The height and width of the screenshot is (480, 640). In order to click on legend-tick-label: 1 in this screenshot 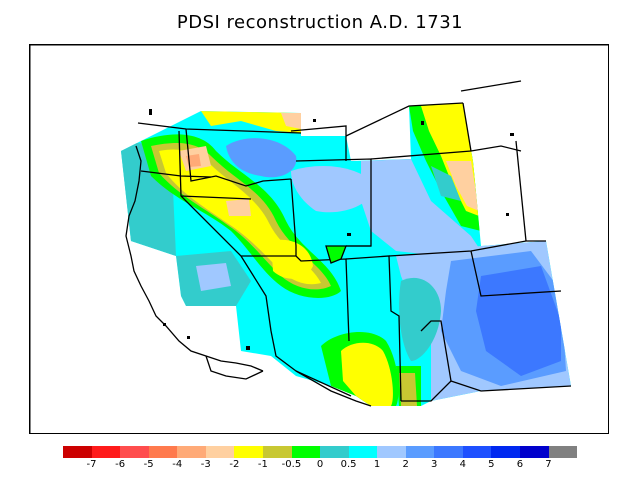, I will do `click(377, 464)`.